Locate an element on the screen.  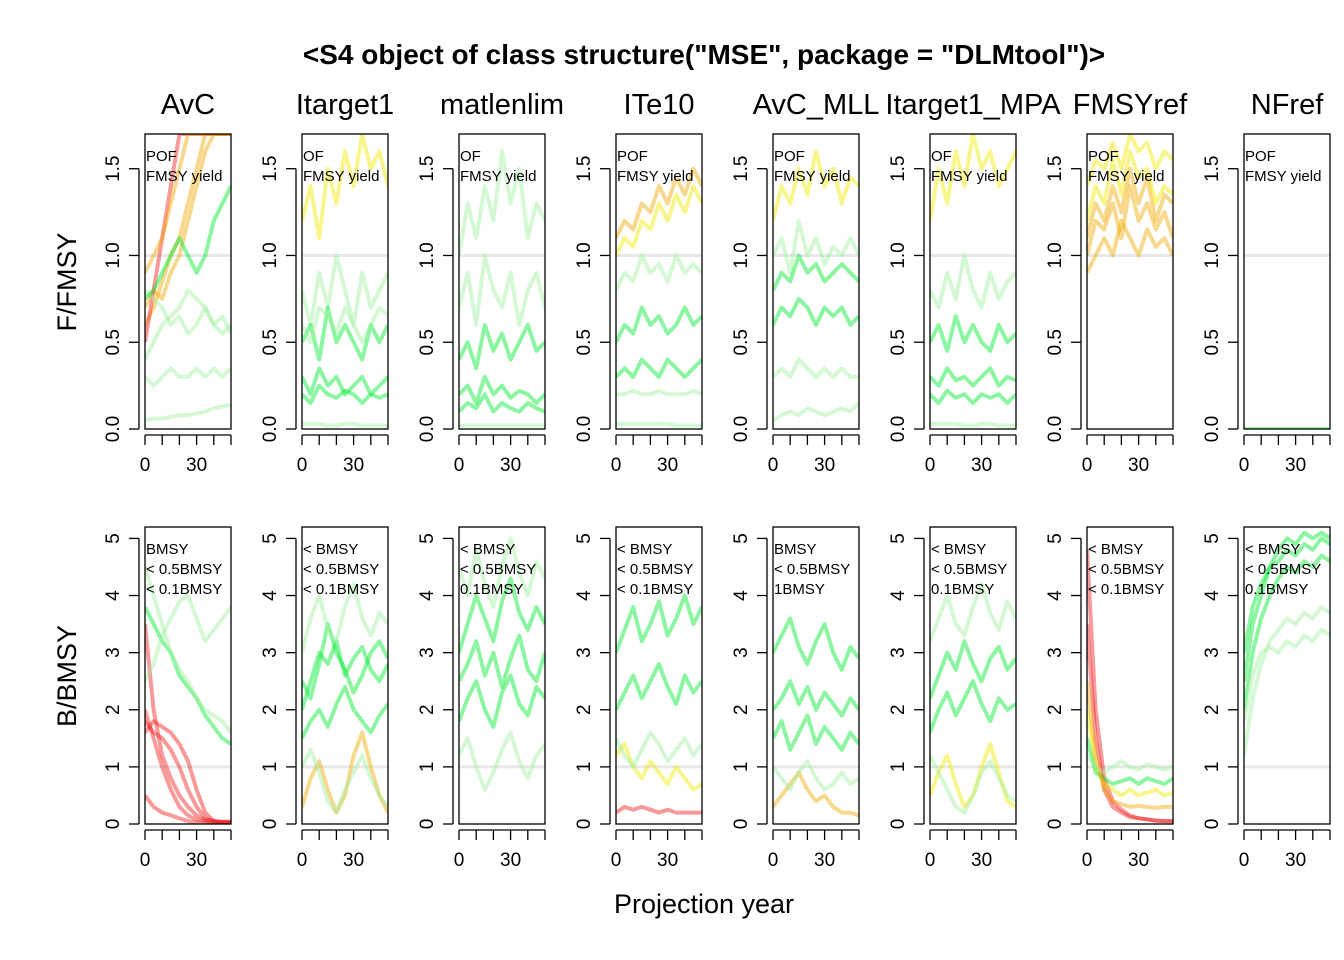
annotation-text: < 0.1BMSY is located at coordinates (341, 589).